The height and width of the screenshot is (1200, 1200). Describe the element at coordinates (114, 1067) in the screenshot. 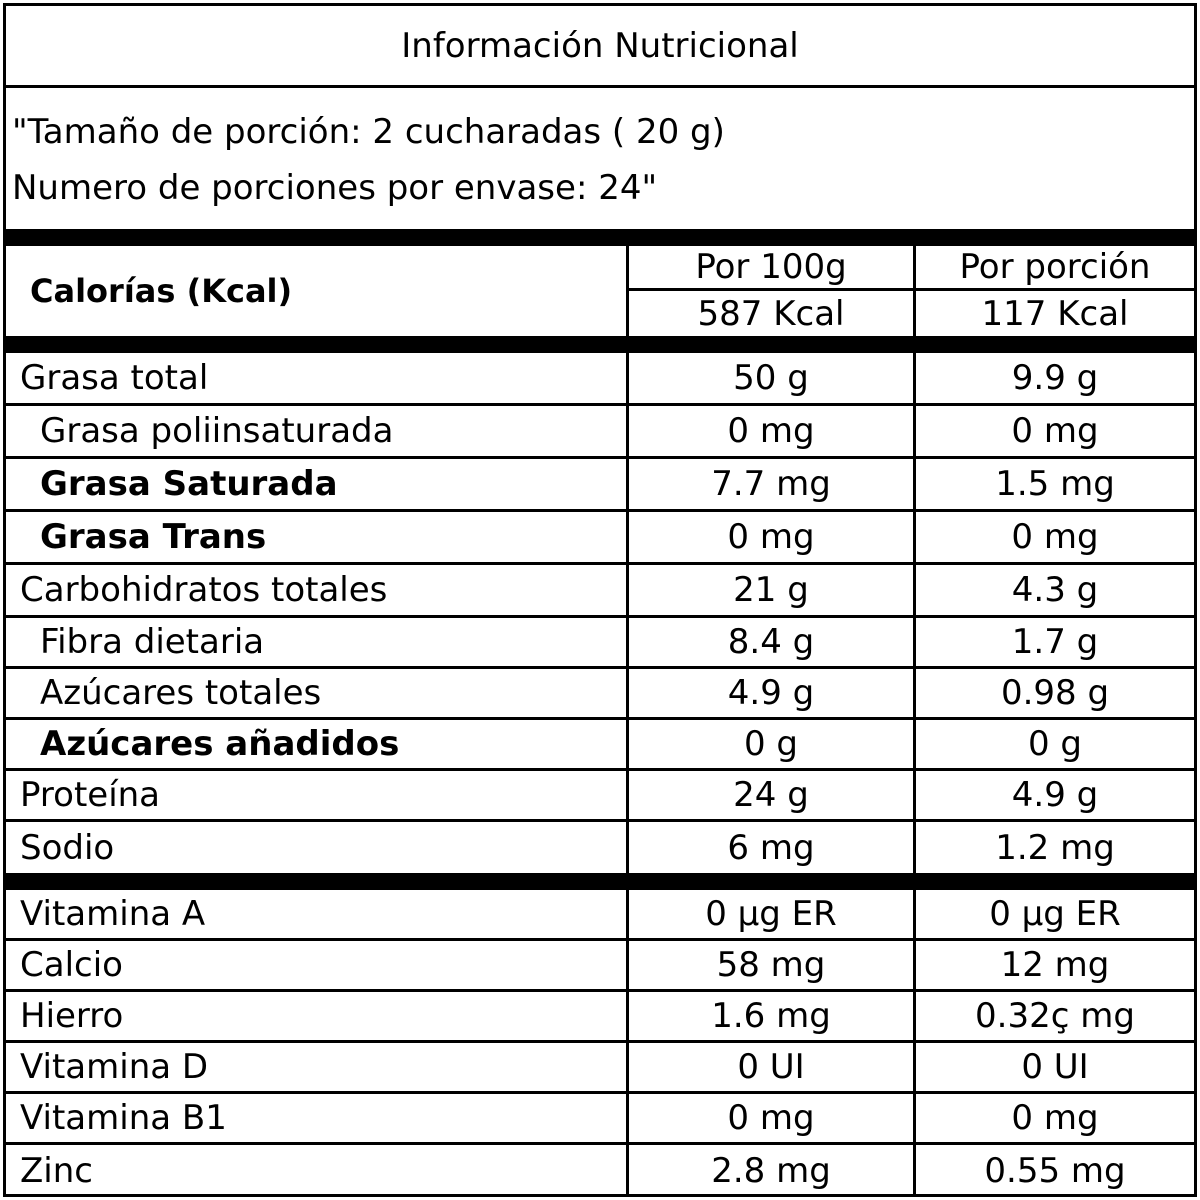

I see `nutrient-name: Vitamina D` at that location.